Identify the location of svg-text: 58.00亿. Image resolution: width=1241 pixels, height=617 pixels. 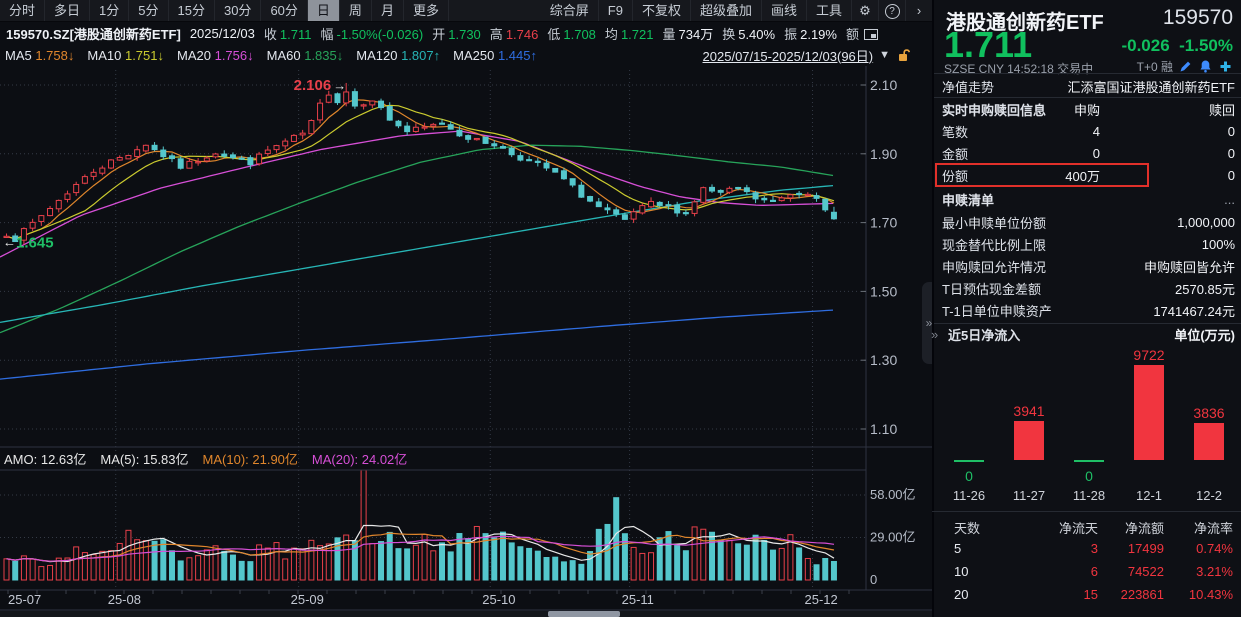
(893, 494).